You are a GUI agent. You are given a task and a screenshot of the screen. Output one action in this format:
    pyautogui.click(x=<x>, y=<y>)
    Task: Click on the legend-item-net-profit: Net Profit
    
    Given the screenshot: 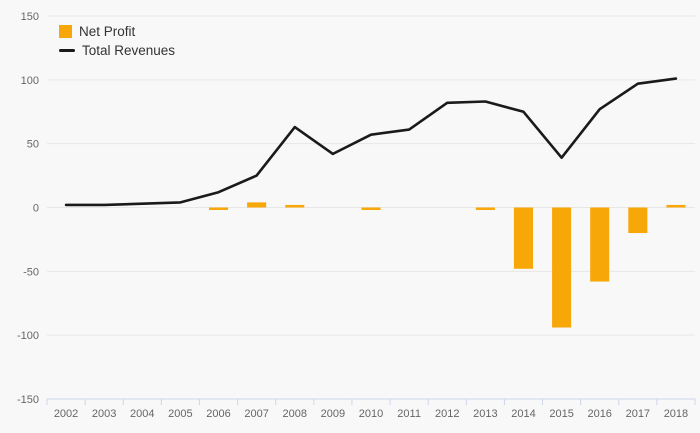 What is the action you would take?
    pyautogui.click(x=117, y=32)
    